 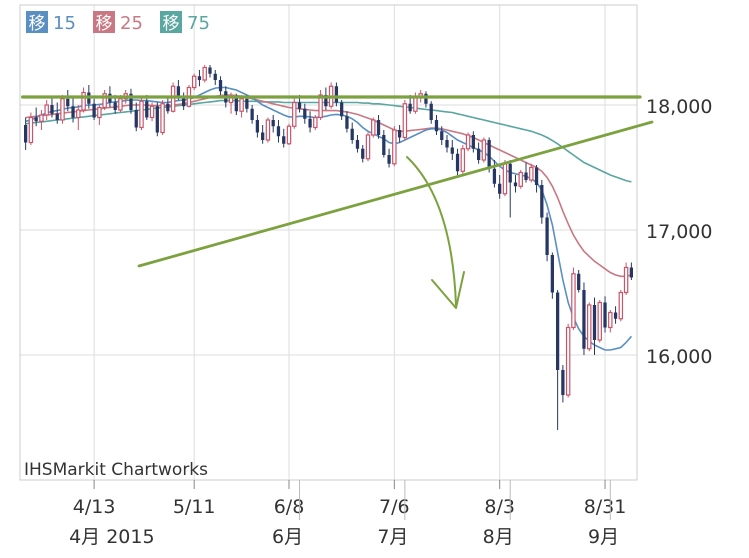 What do you see at coordinates (111, 537) in the screenshot?
I see `x-month-label: 4月 2015` at bounding box center [111, 537].